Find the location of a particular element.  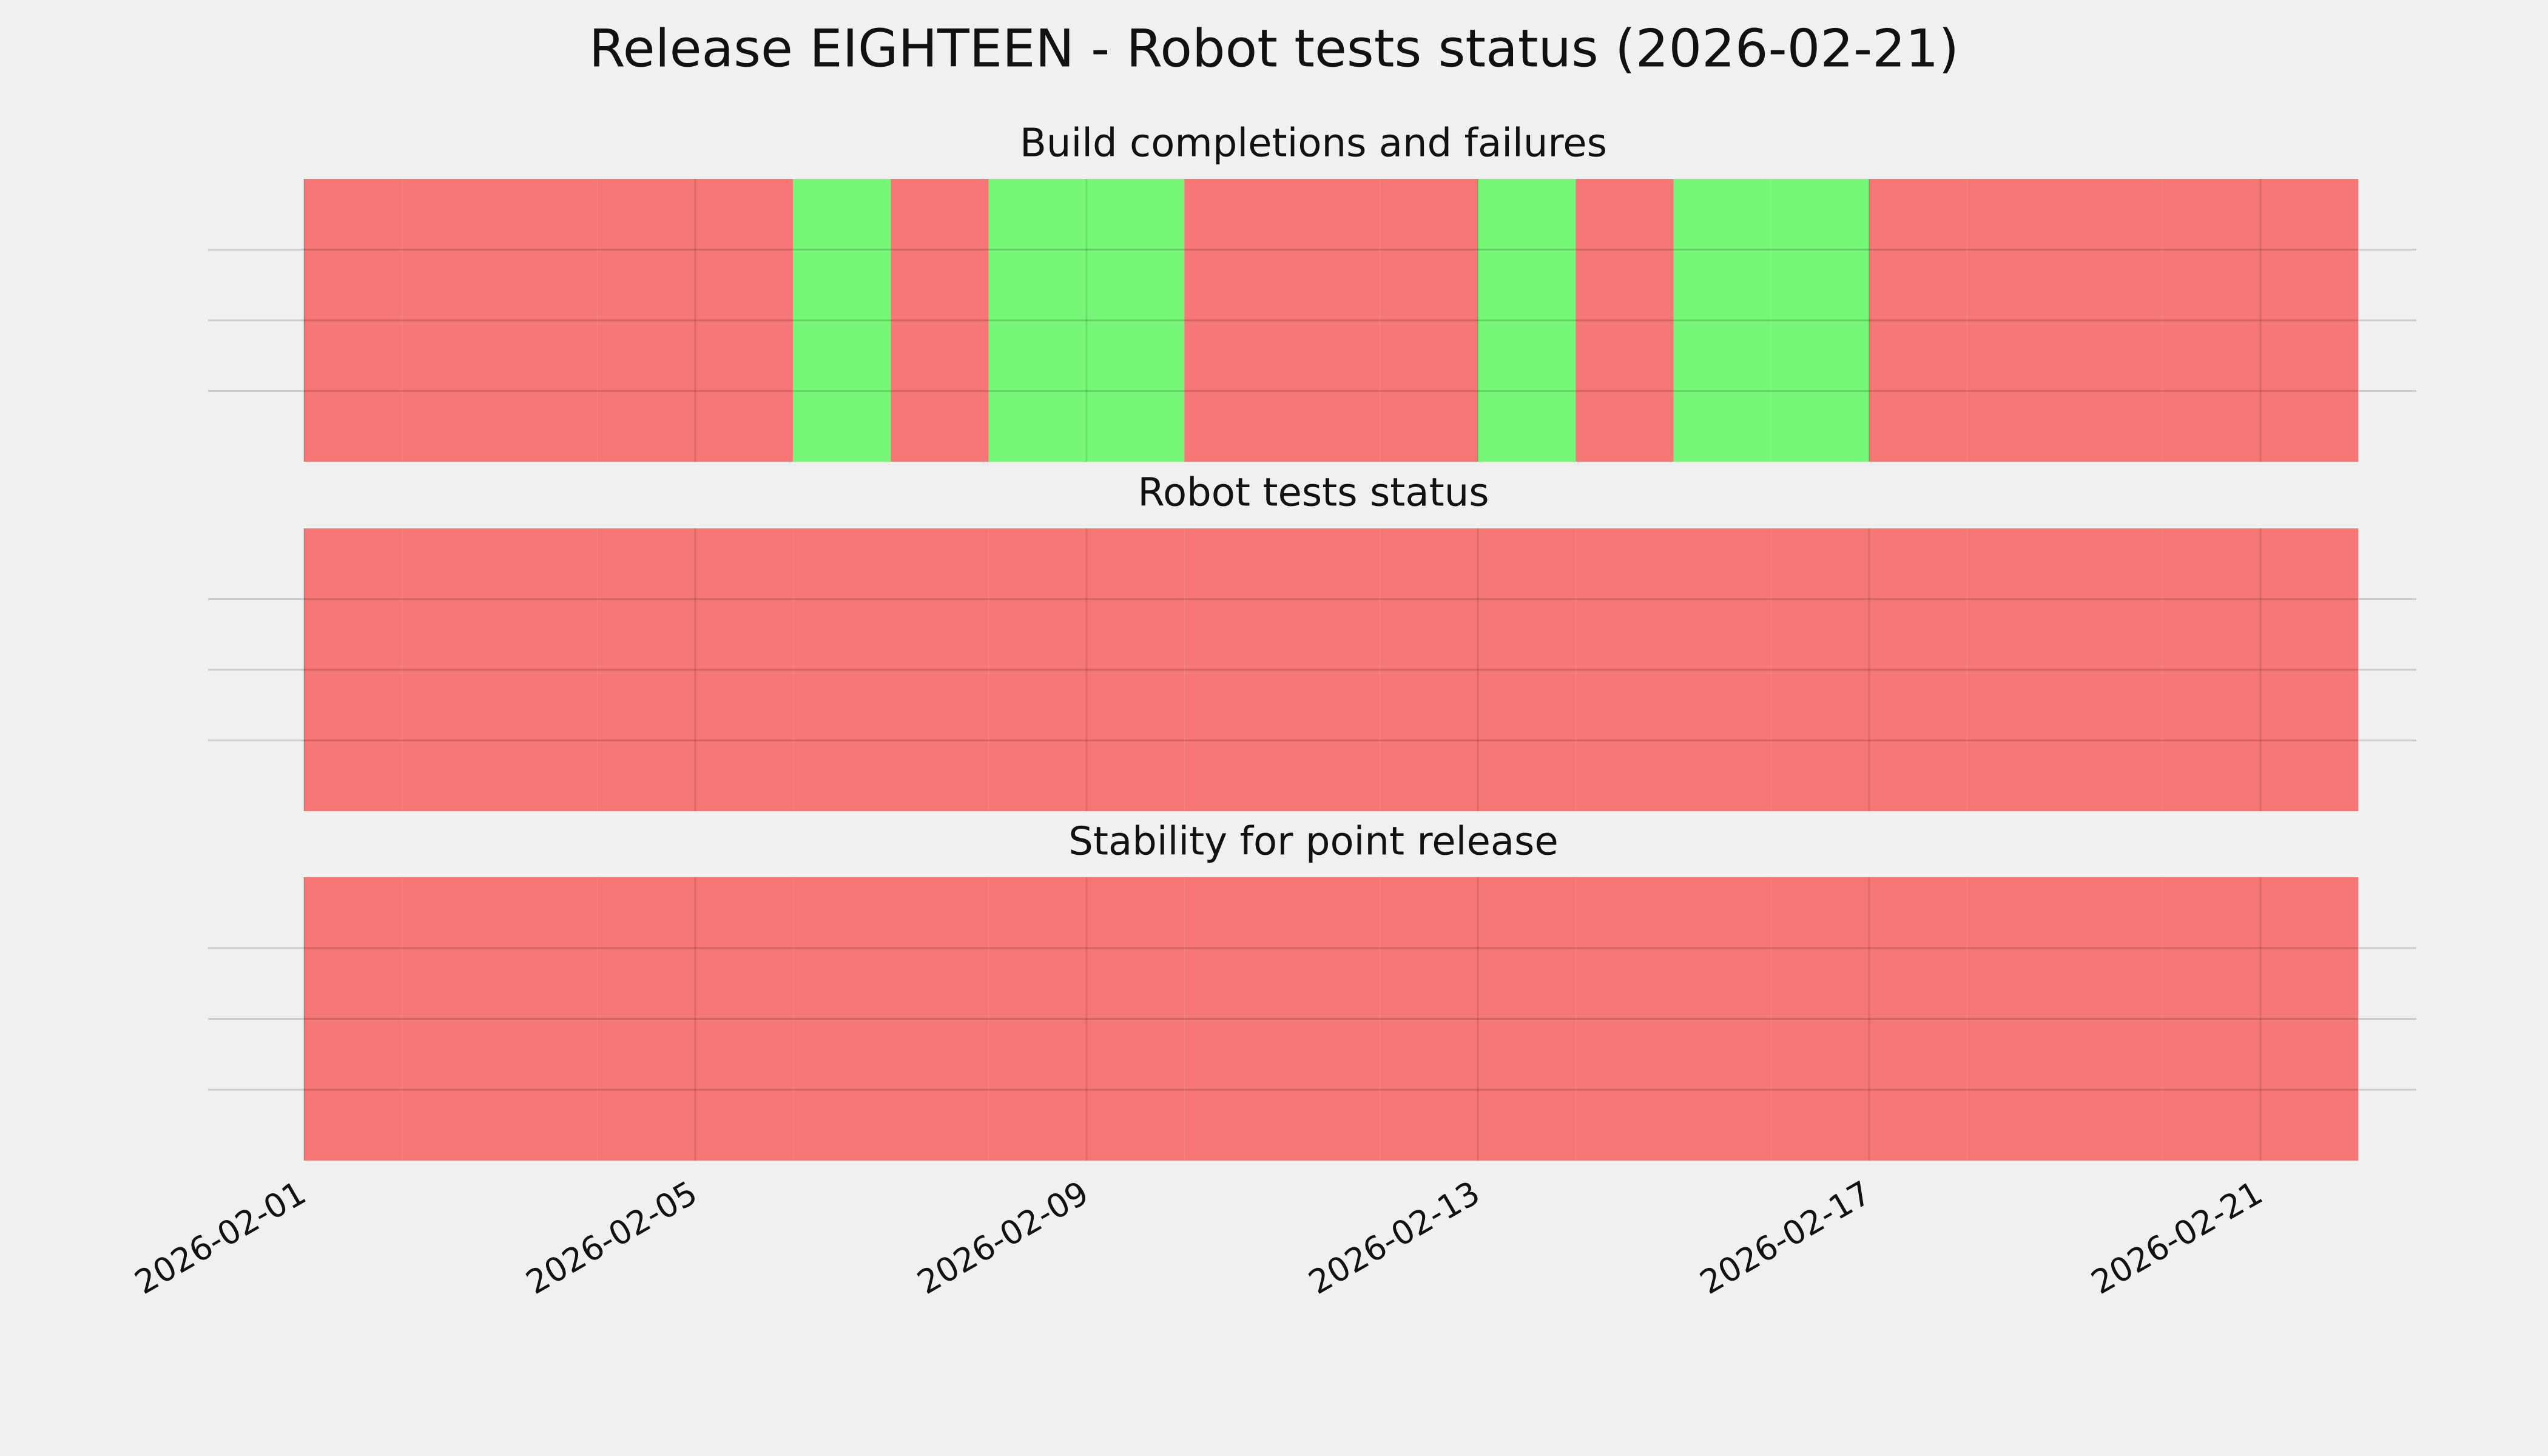

panel-title: Robot tests status is located at coordinates (1313, 493).